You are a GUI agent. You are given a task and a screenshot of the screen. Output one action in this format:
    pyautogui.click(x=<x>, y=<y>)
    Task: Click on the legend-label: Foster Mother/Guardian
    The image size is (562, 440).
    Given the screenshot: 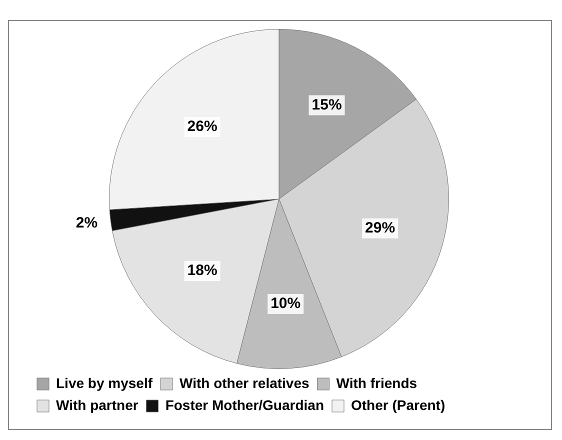 What is the action you would take?
    pyautogui.click(x=244, y=404)
    